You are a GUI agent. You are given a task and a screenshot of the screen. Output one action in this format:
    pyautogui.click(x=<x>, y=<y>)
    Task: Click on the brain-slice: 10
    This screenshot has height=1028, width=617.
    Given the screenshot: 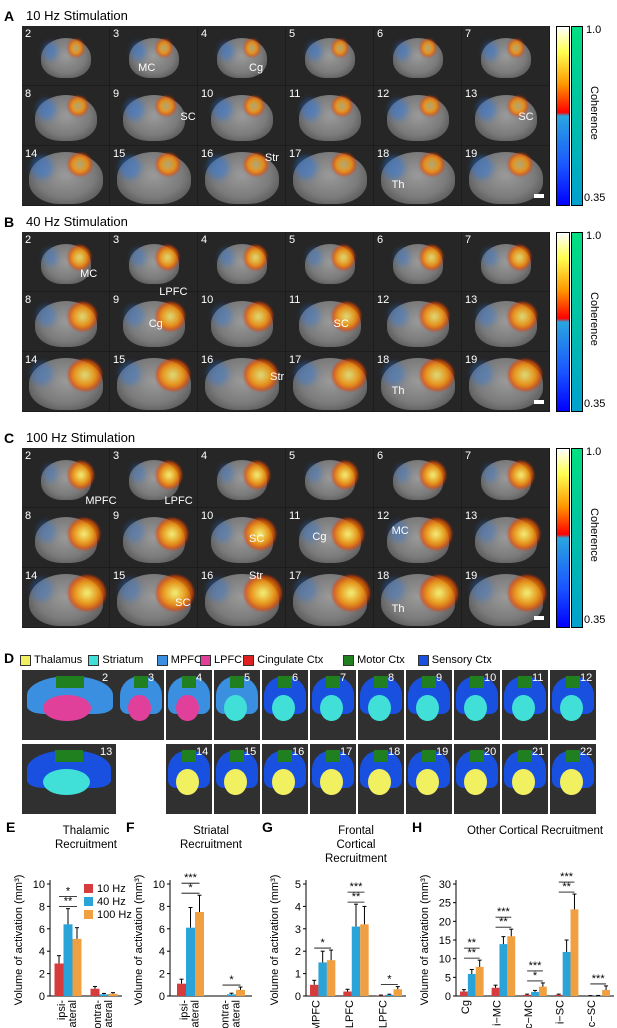 What is the action you would take?
    pyautogui.click(x=241, y=537)
    